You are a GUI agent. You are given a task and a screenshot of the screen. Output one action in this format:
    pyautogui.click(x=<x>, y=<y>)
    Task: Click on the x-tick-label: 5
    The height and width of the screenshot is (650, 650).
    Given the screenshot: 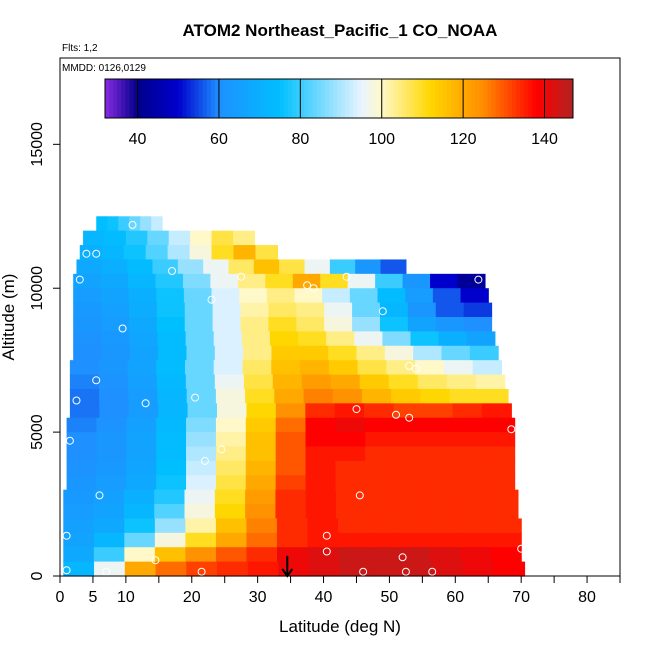 What is the action you would take?
    pyautogui.click(x=92, y=597)
    